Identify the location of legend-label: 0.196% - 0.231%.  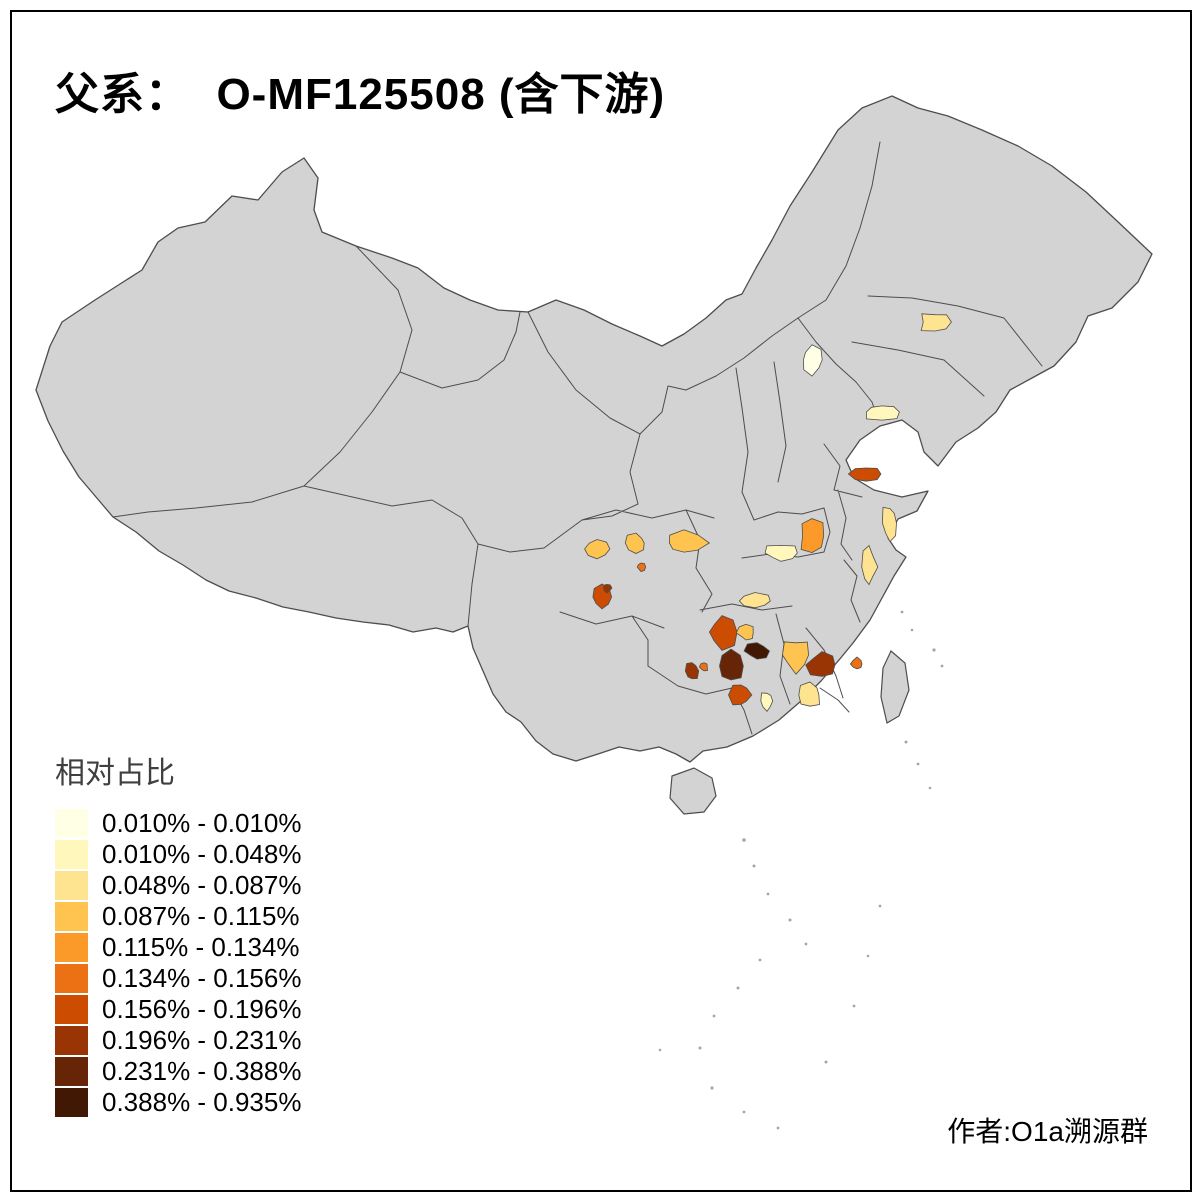
(202, 1040).